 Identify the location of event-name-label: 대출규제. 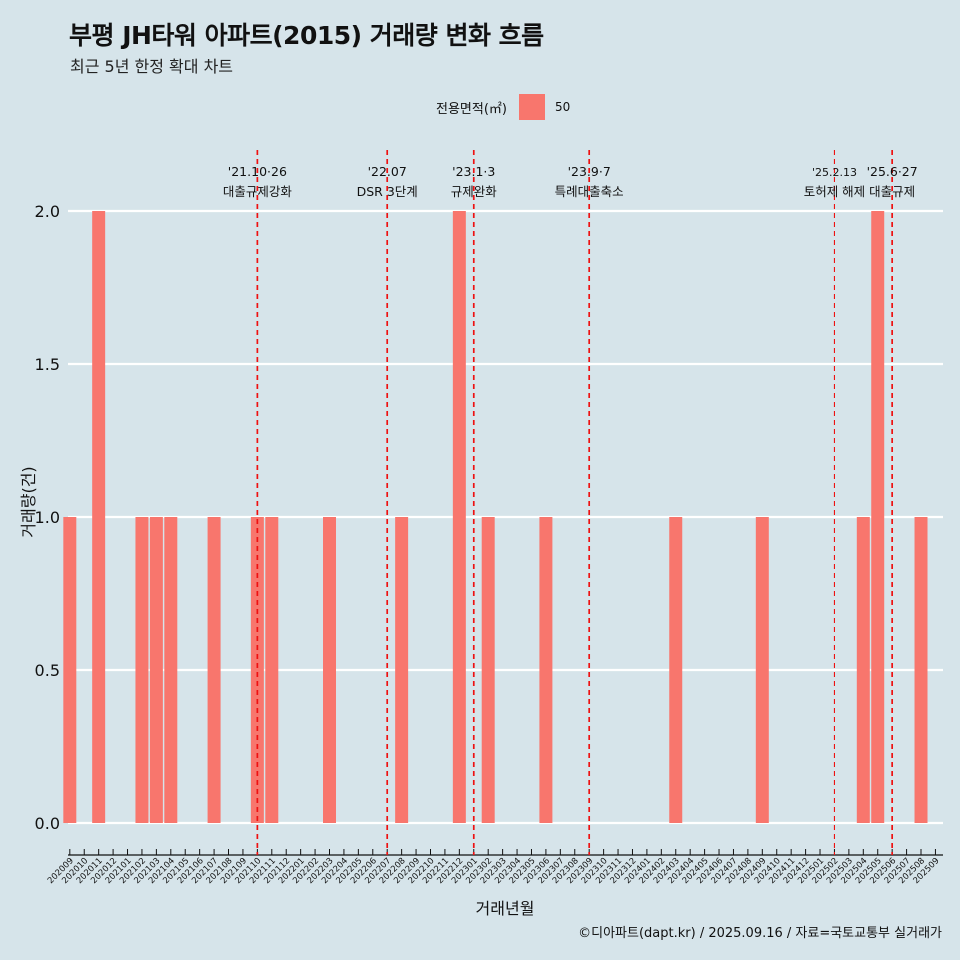
(892, 191).